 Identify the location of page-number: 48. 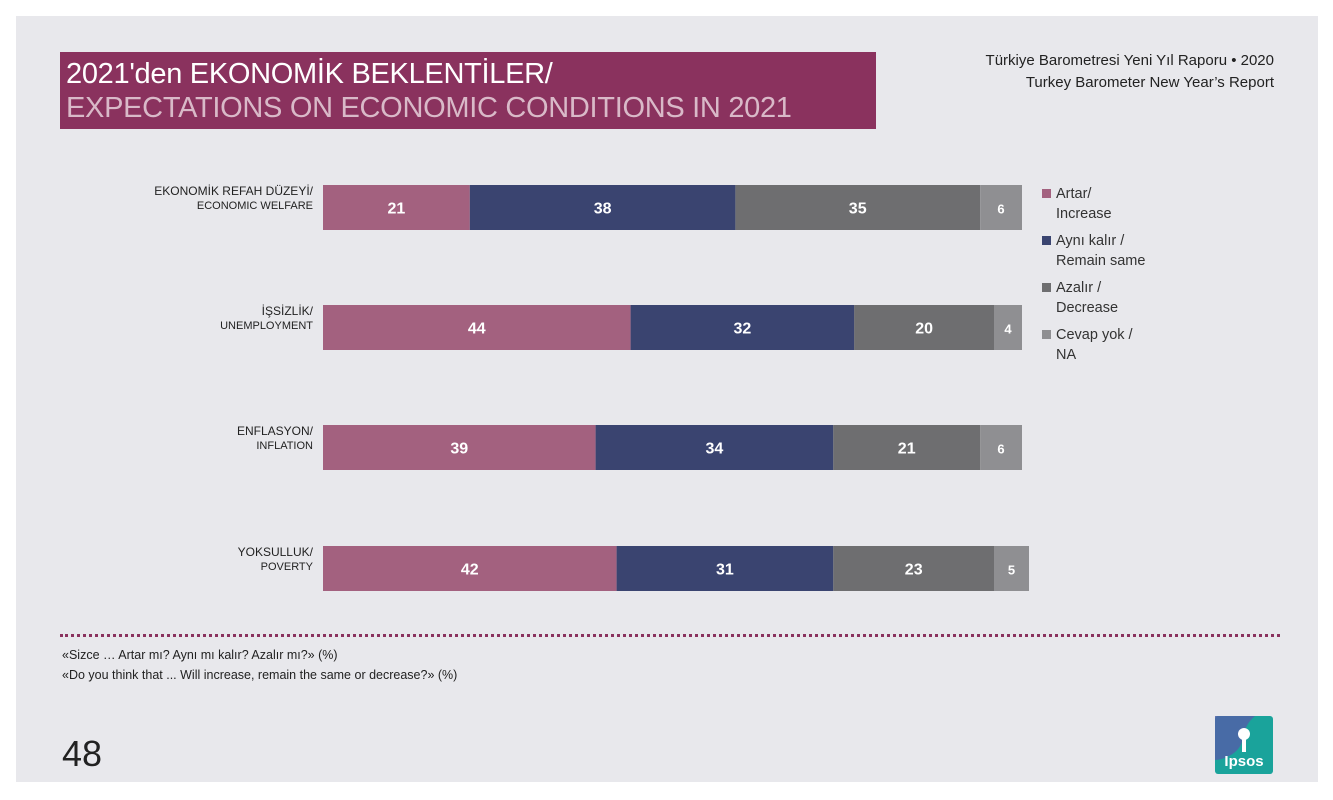
(82, 753).